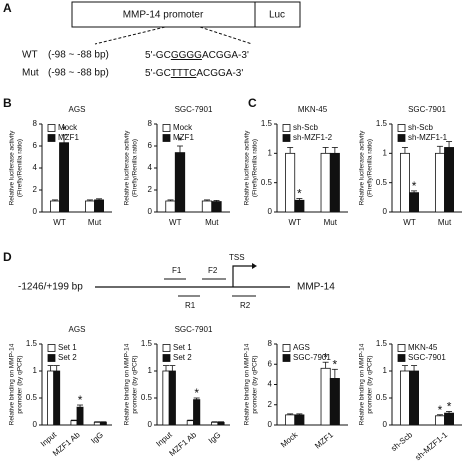  What do you see at coordinates (77, 329) in the screenshot?
I see `chart-title: AGS` at bounding box center [77, 329].